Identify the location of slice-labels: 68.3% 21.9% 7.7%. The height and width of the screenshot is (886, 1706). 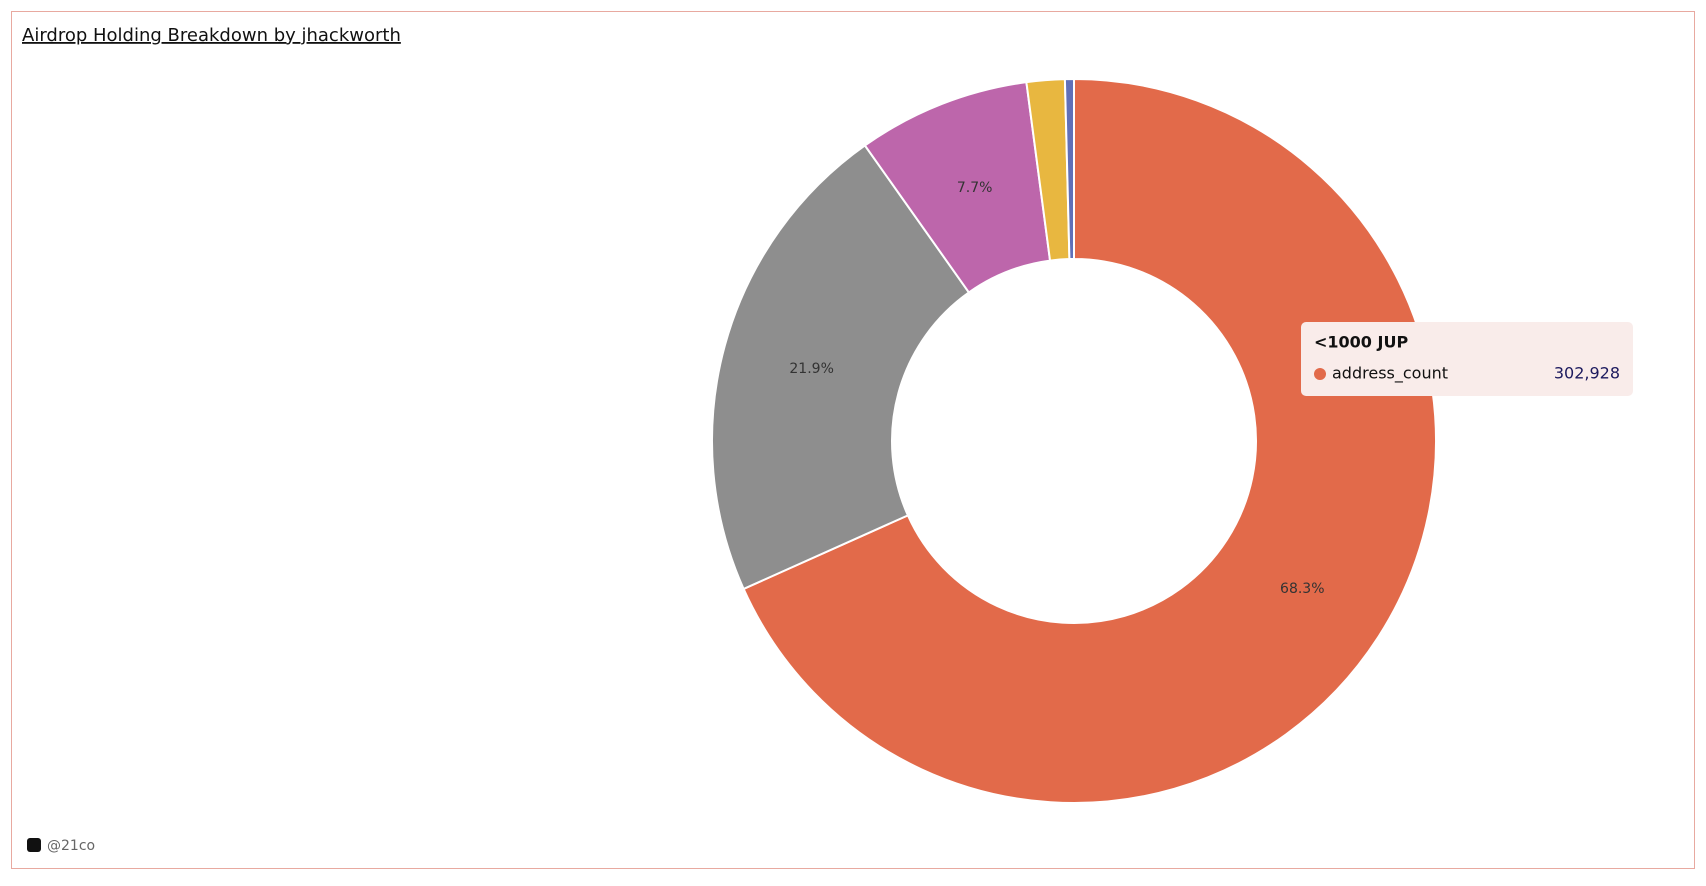
(1056, 388).